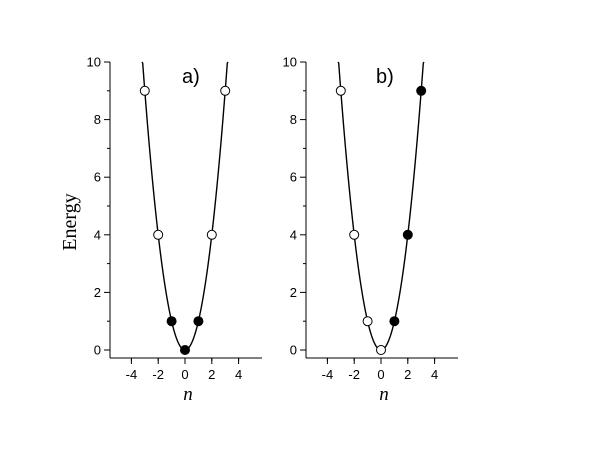 The image size is (599, 463). What do you see at coordinates (94, 62) in the screenshot?
I see `panel-a-y-tick-label: 10` at bounding box center [94, 62].